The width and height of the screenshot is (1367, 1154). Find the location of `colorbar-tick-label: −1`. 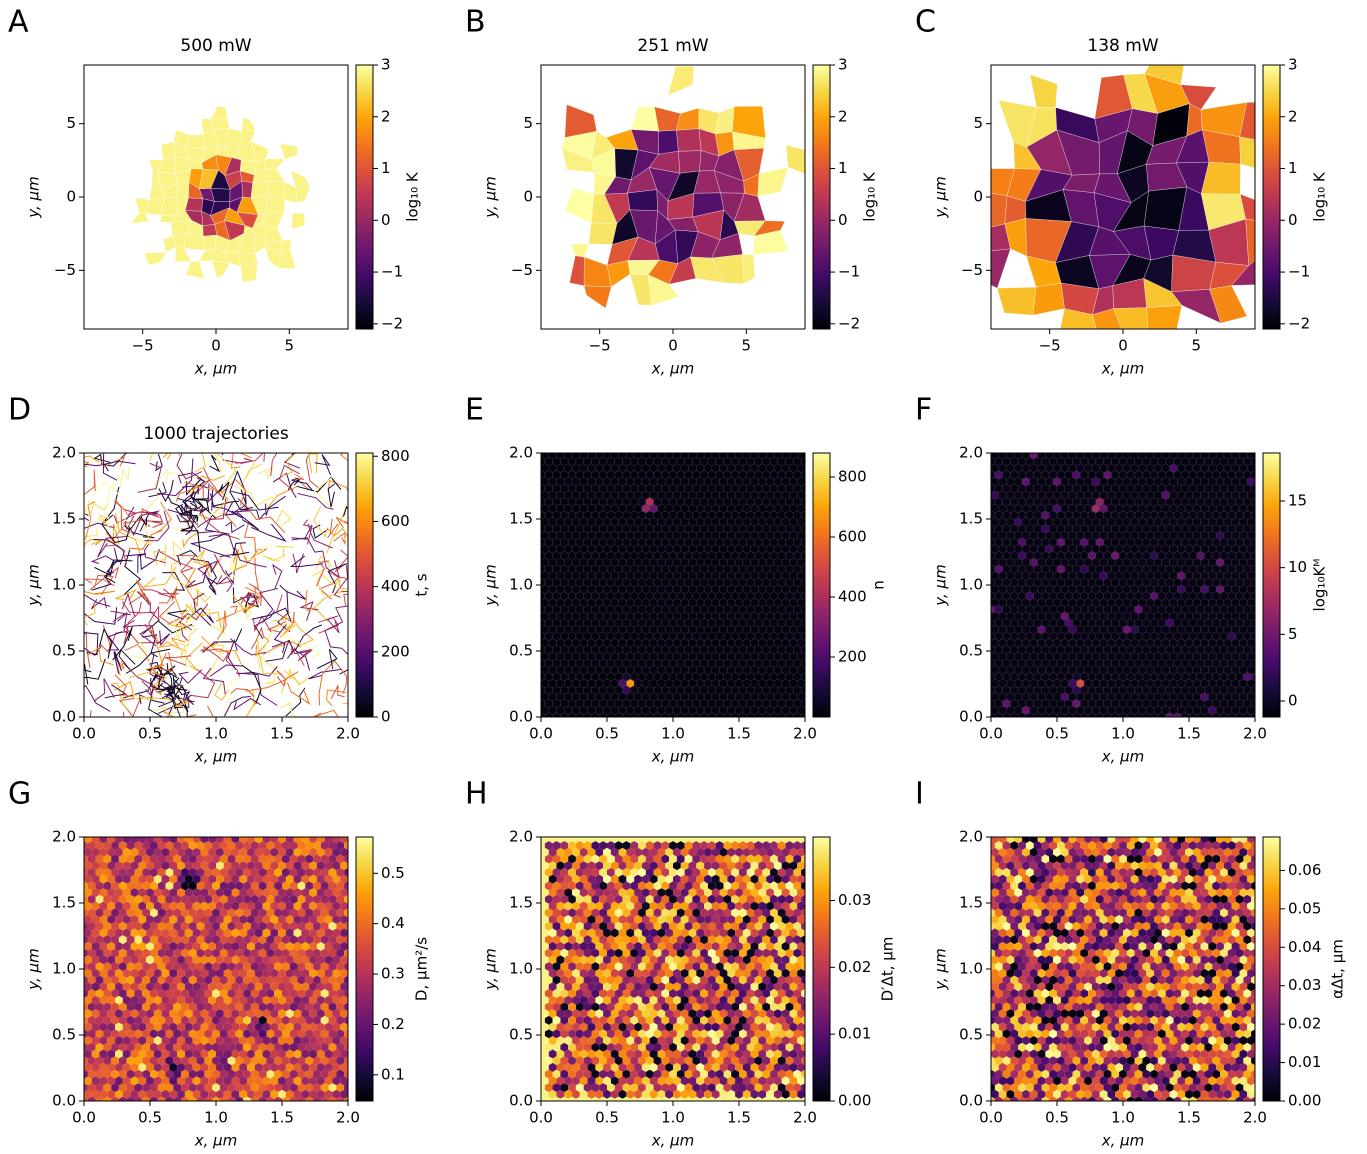

colorbar-tick-label: −1 is located at coordinates (849, 272).